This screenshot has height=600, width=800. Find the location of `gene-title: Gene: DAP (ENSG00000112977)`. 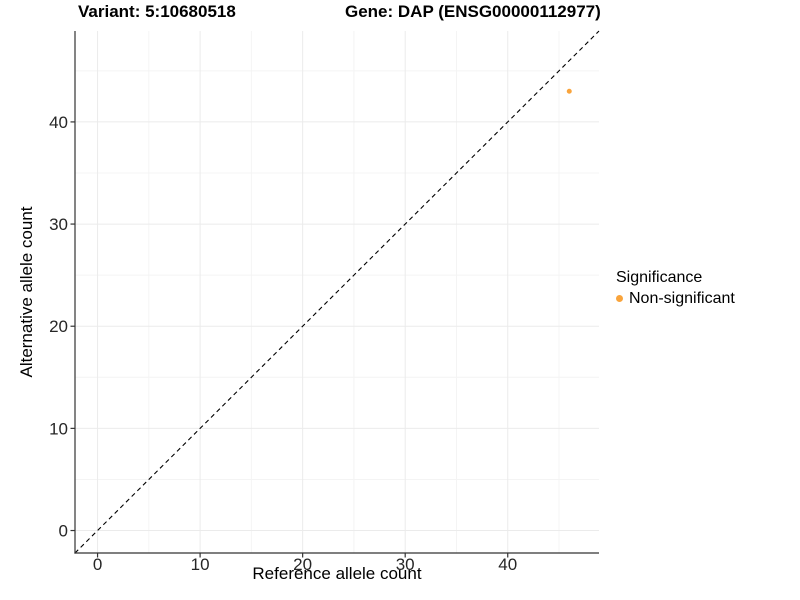

gene-title: Gene: DAP (ENSG00000112977) is located at coordinates (473, 11).